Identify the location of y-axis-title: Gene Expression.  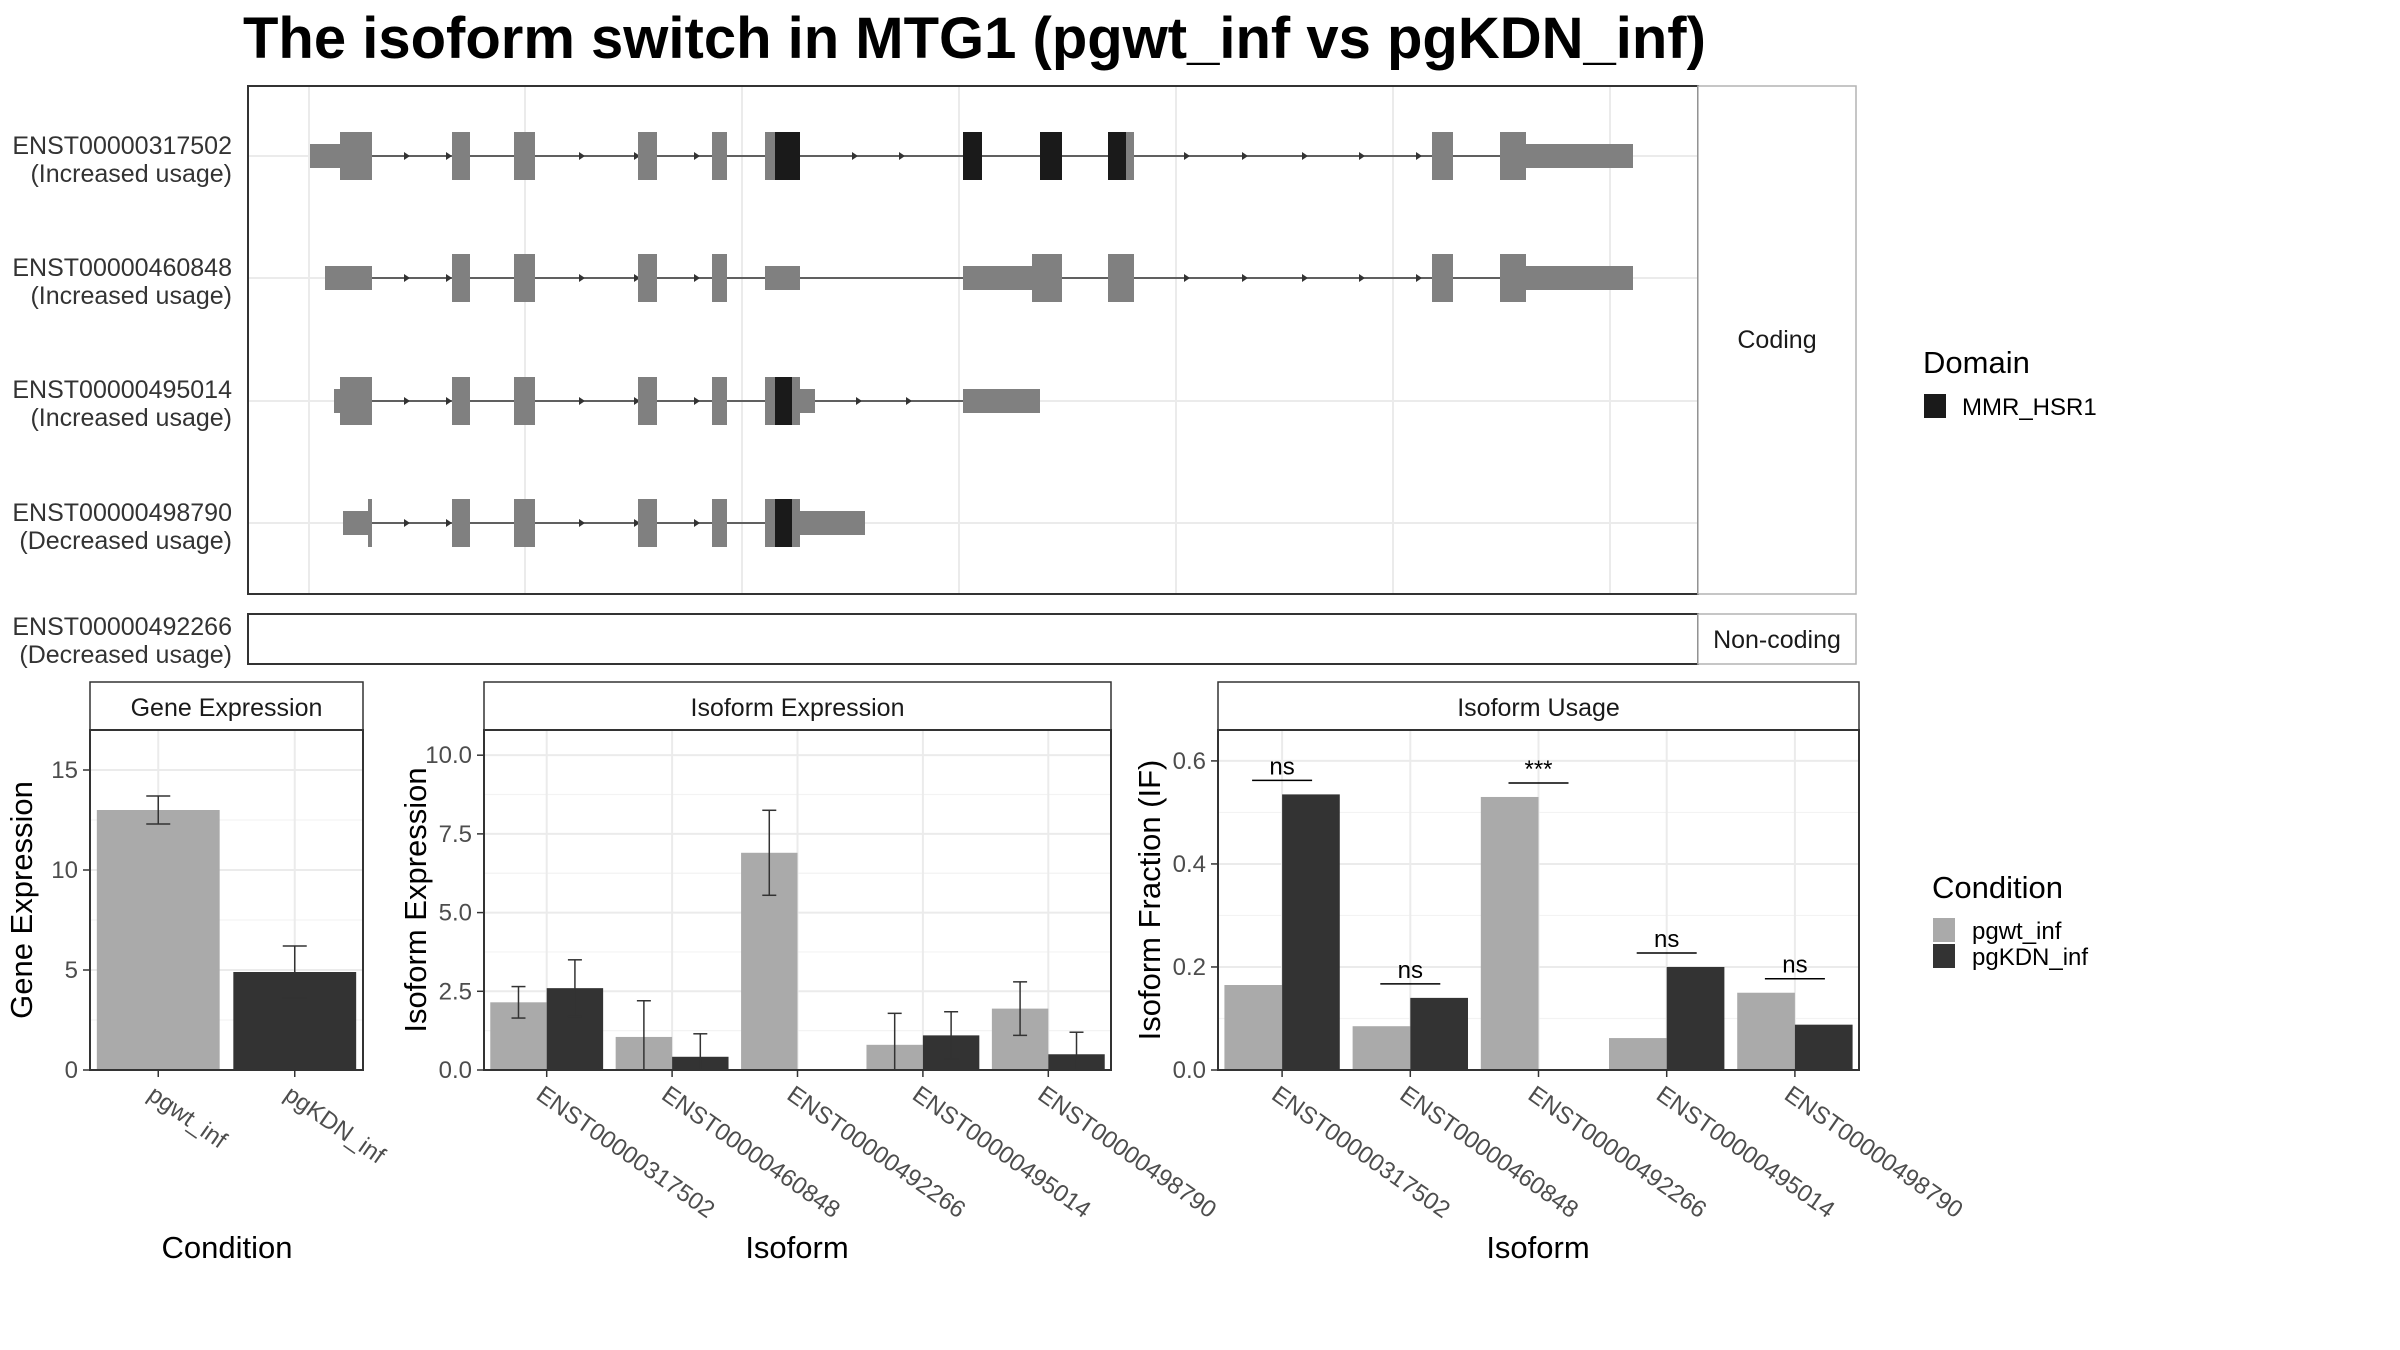
(21, 900).